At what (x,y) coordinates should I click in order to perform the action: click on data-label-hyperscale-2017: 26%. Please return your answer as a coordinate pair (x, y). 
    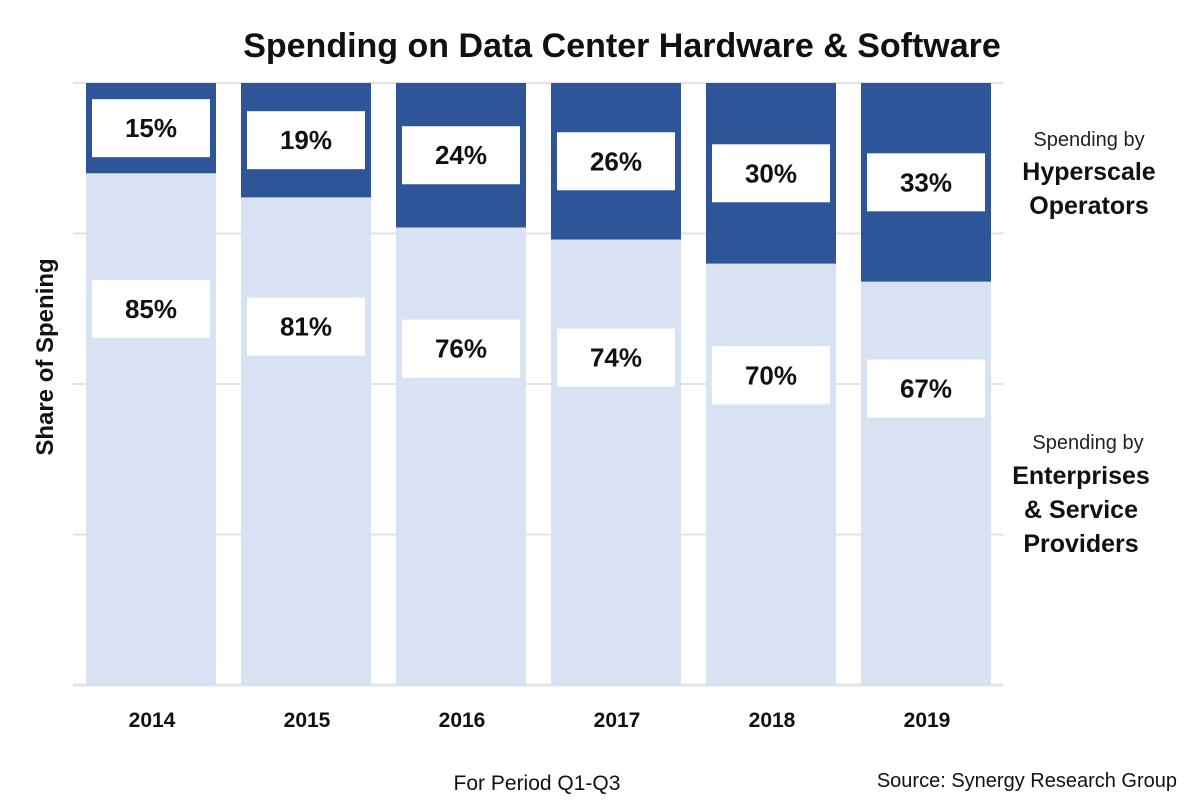
    Looking at the image, I should click on (616, 161).